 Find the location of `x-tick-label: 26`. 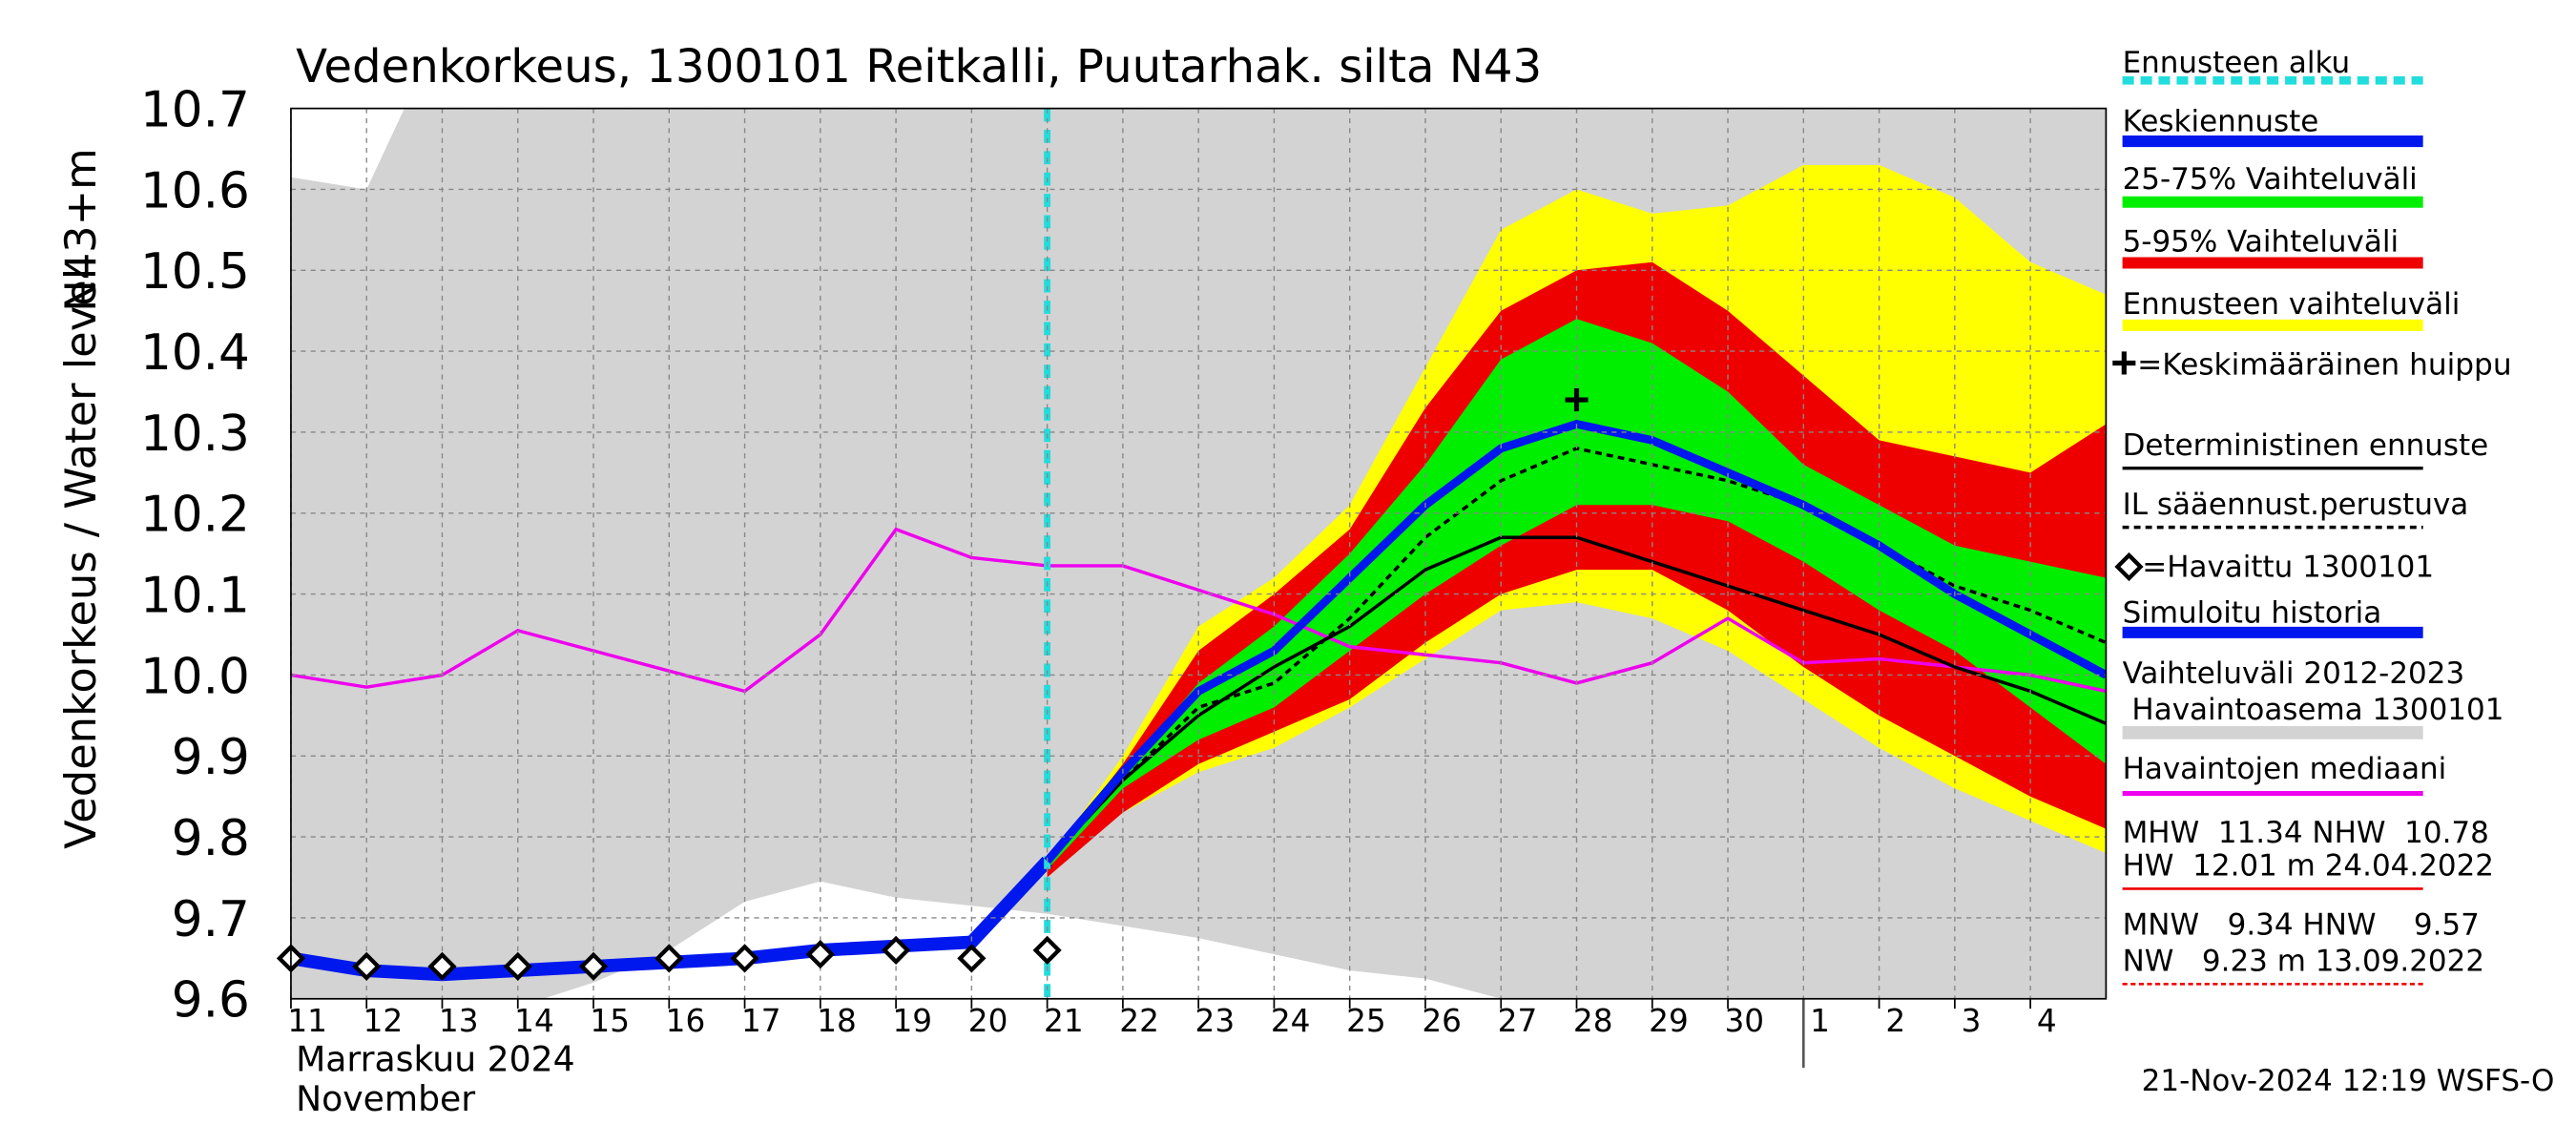

x-tick-label: 26 is located at coordinates (1442, 1021).